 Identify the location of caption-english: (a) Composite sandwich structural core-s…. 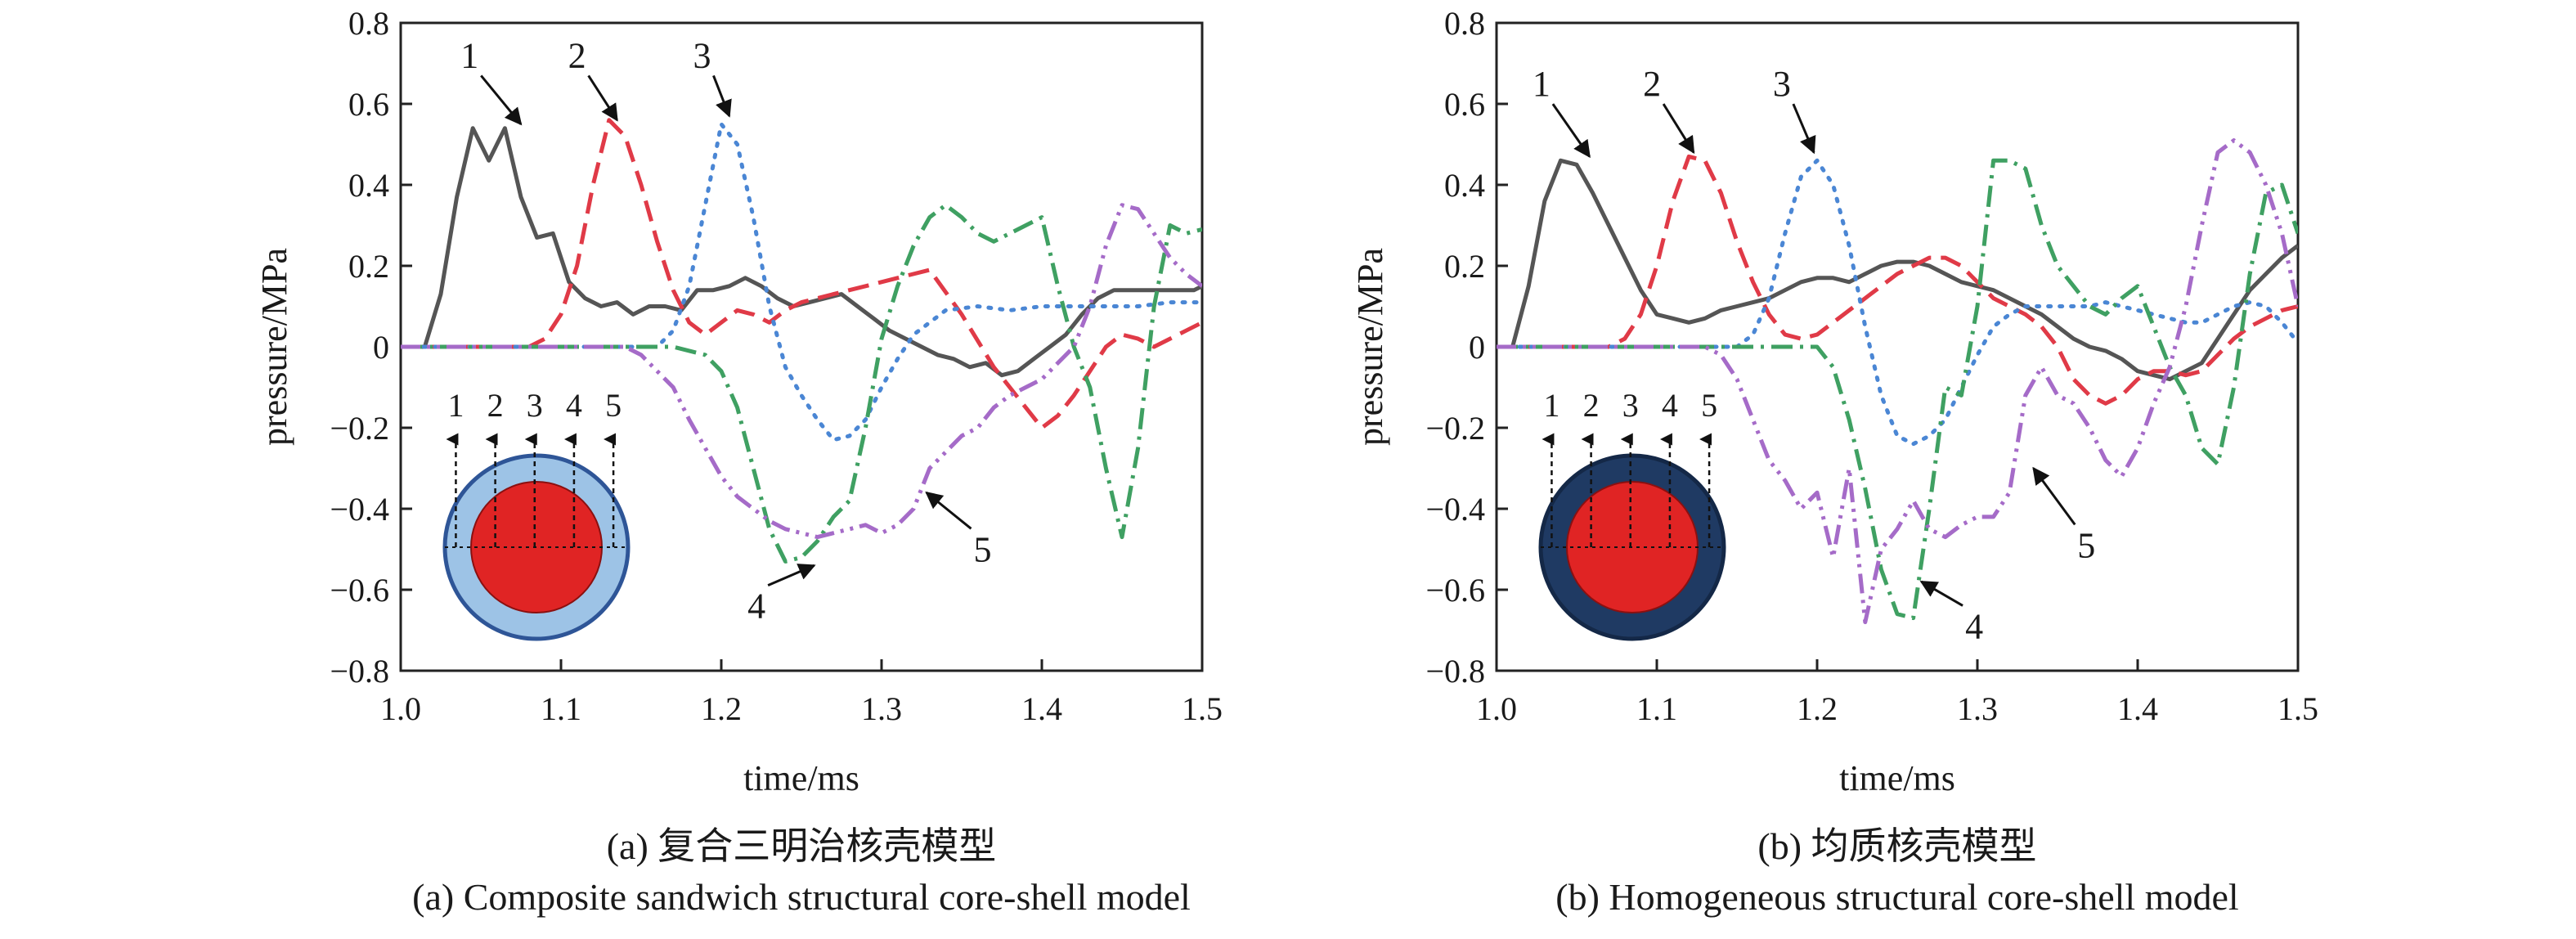
(801, 897).